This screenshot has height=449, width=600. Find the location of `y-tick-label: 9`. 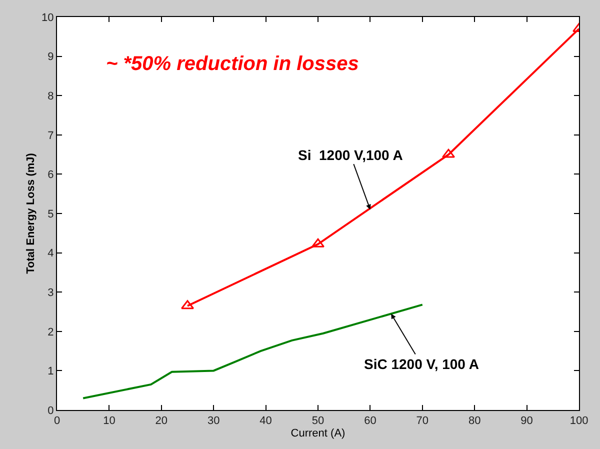

y-tick-label: 9 is located at coordinates (51, 57).